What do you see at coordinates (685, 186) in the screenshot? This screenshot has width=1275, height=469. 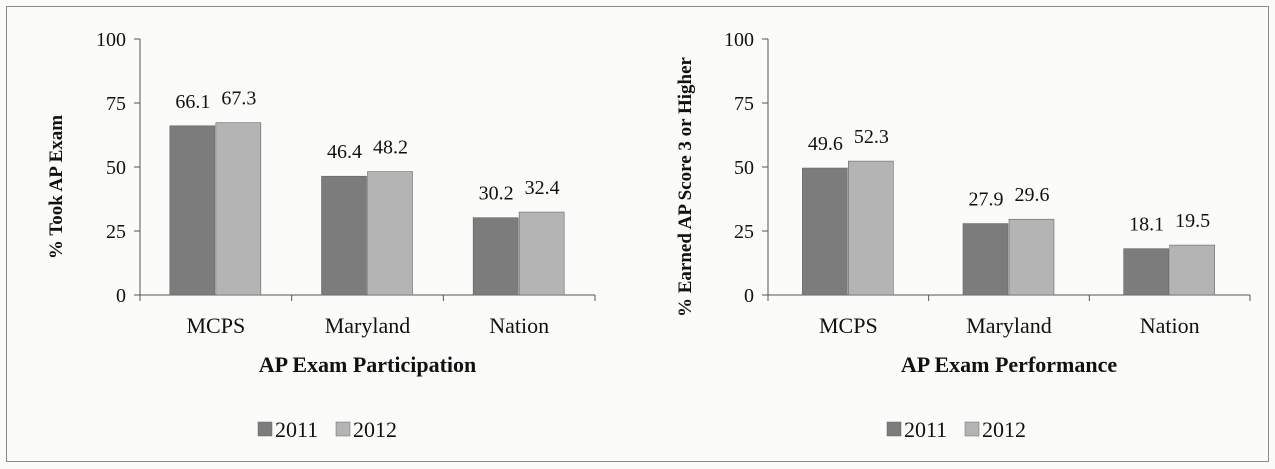 I see `y-axis-title: % Earned AP Score 3 or Higher` at bounding box center [685, 186].